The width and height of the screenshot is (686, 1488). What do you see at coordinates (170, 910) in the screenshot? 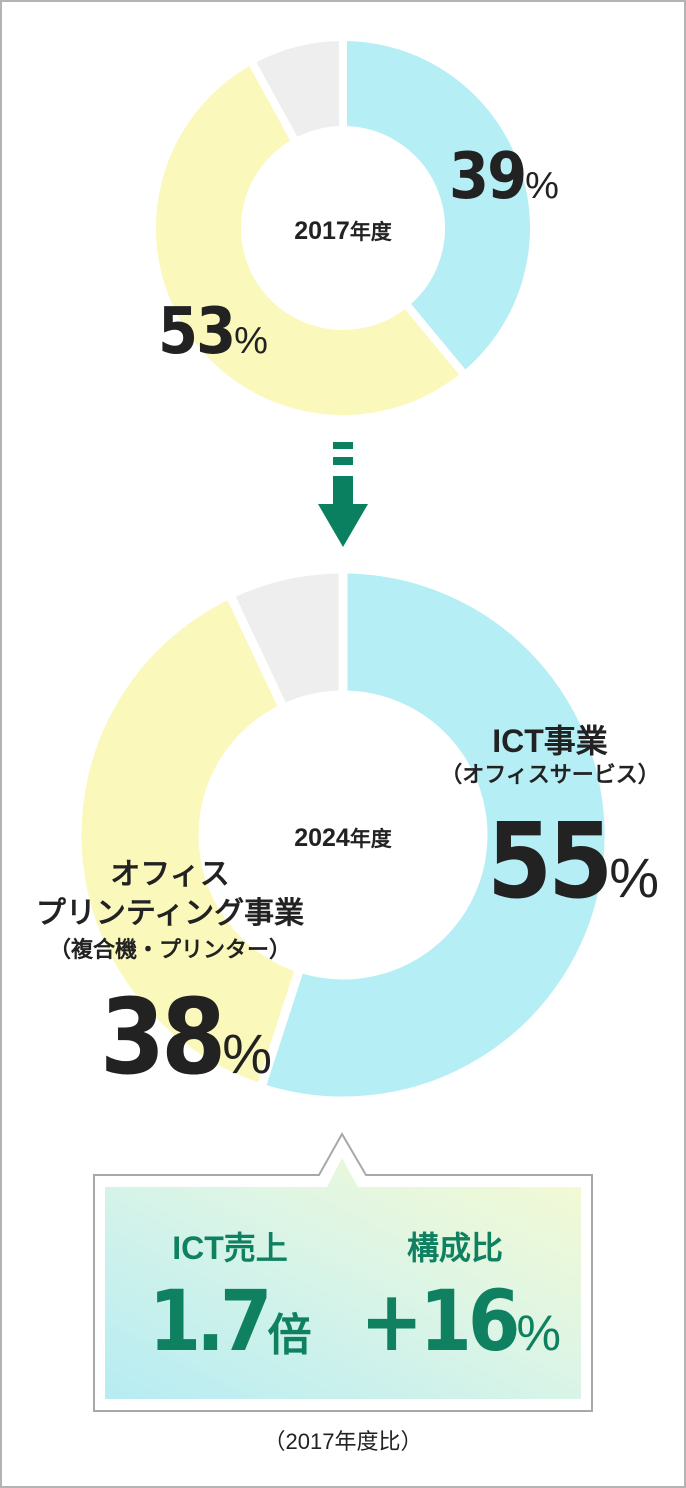
I see `office-category-label: オフィス プリンティング事業 （複合機・プリンター）` at bounding box center [170, 910].